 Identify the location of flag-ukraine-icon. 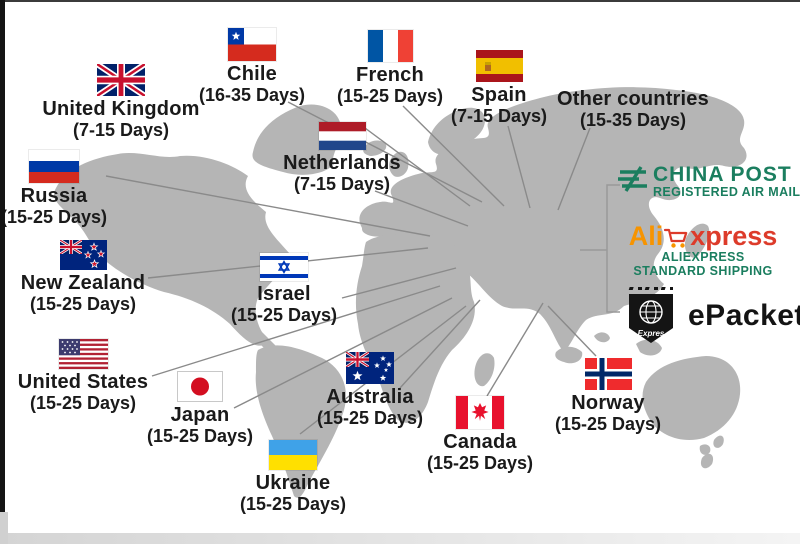
(293, 455).